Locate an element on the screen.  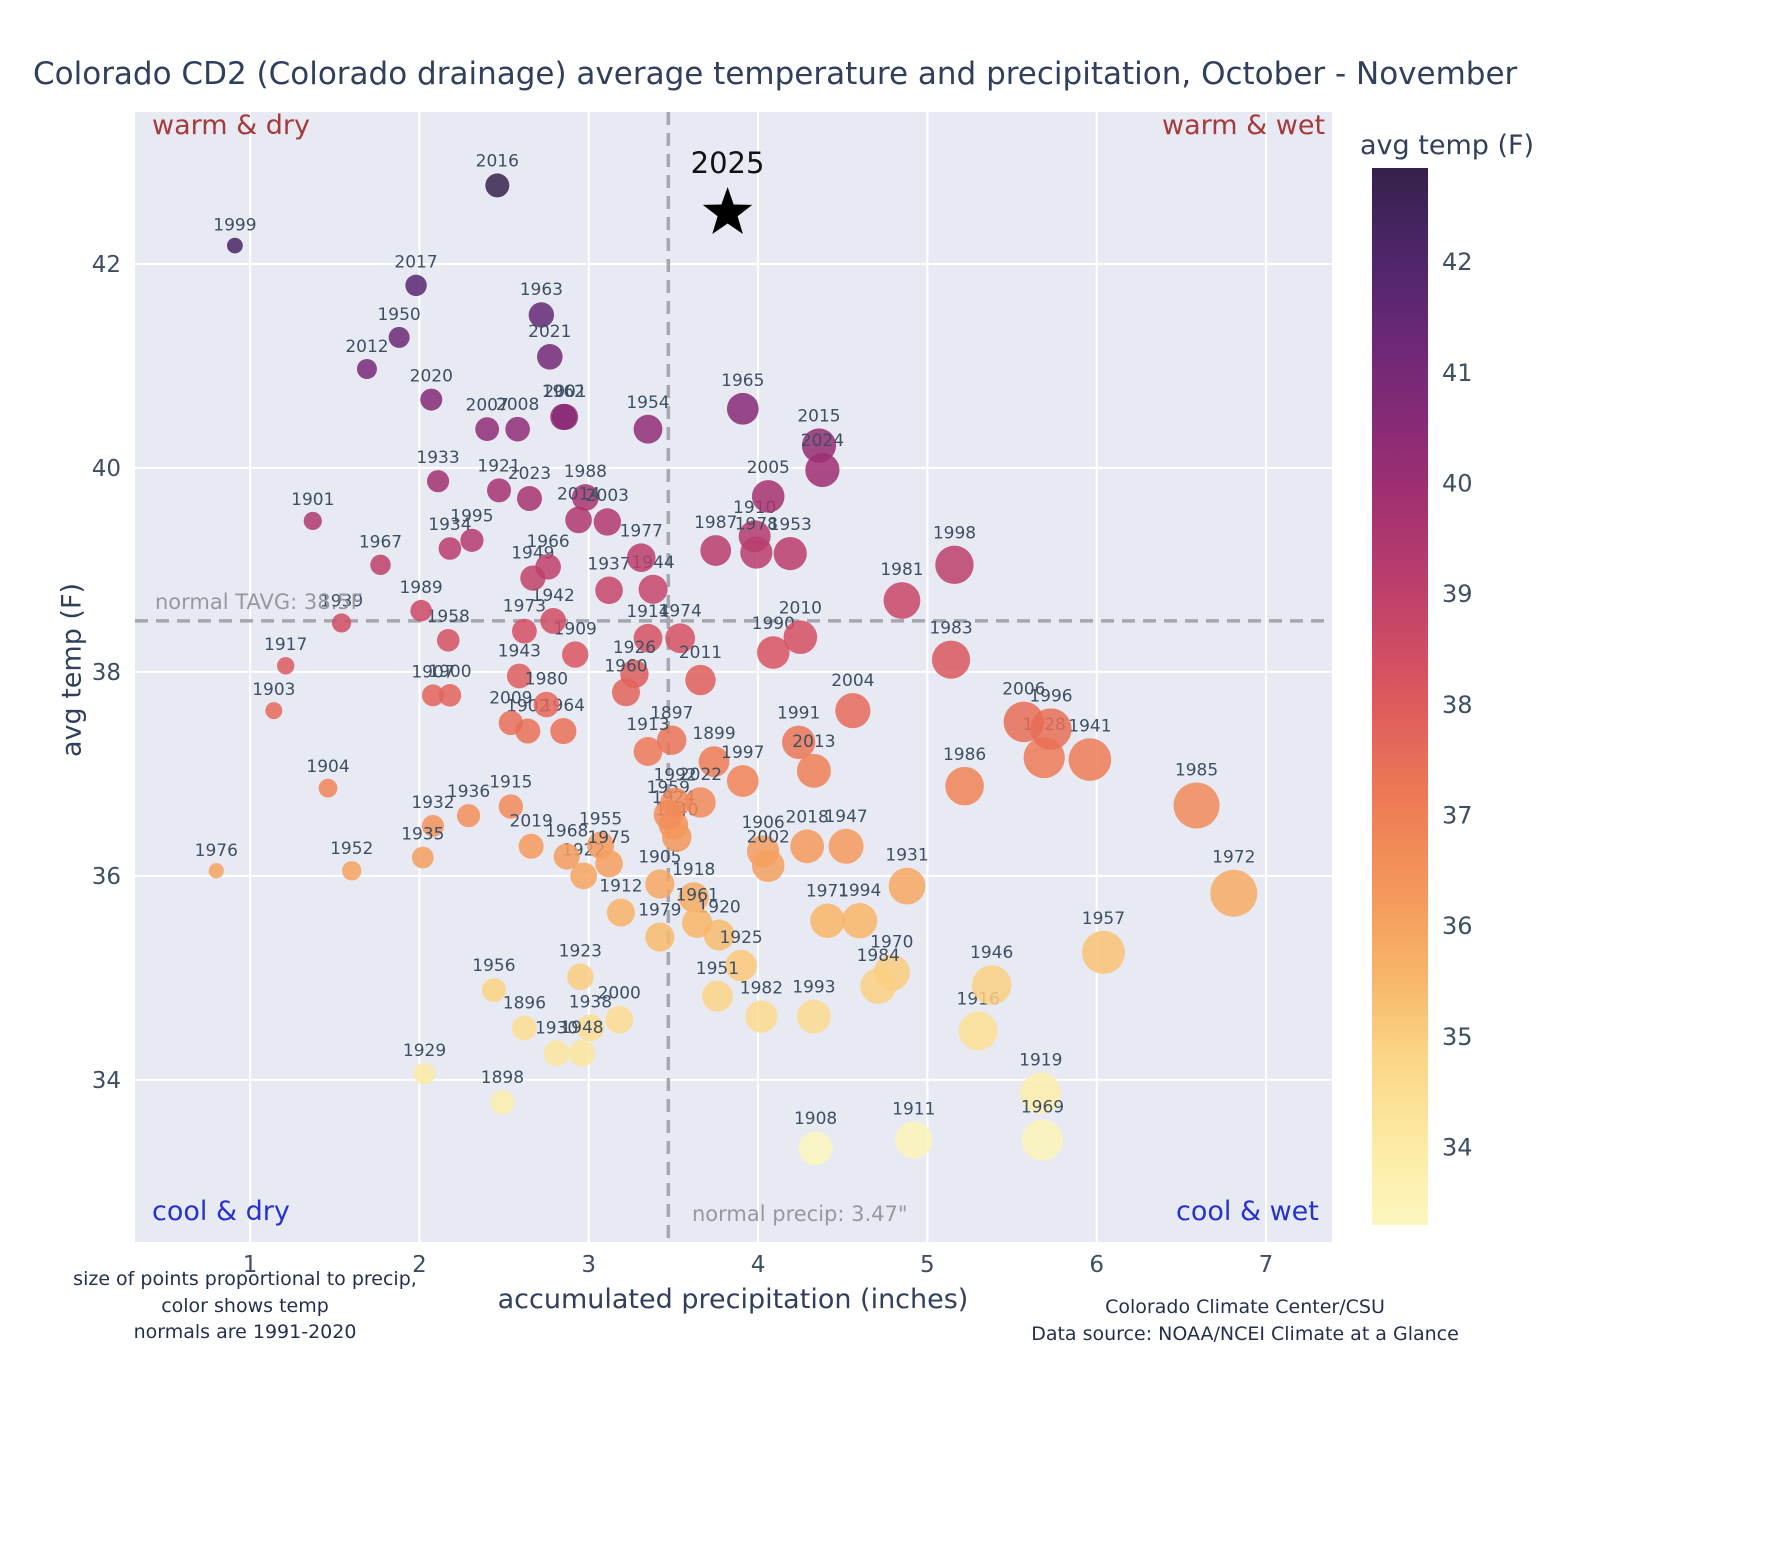
data-point-2023 is located at coordinates (529, 499).